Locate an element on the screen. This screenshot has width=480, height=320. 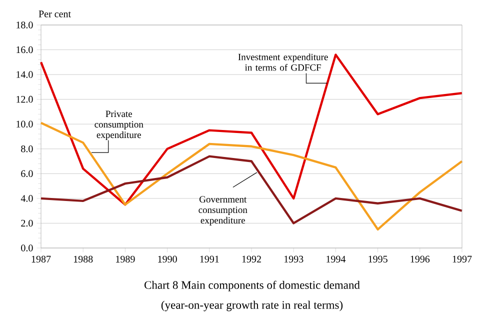
y-tick-label: 10.0 is located at coordinates (24, 124).